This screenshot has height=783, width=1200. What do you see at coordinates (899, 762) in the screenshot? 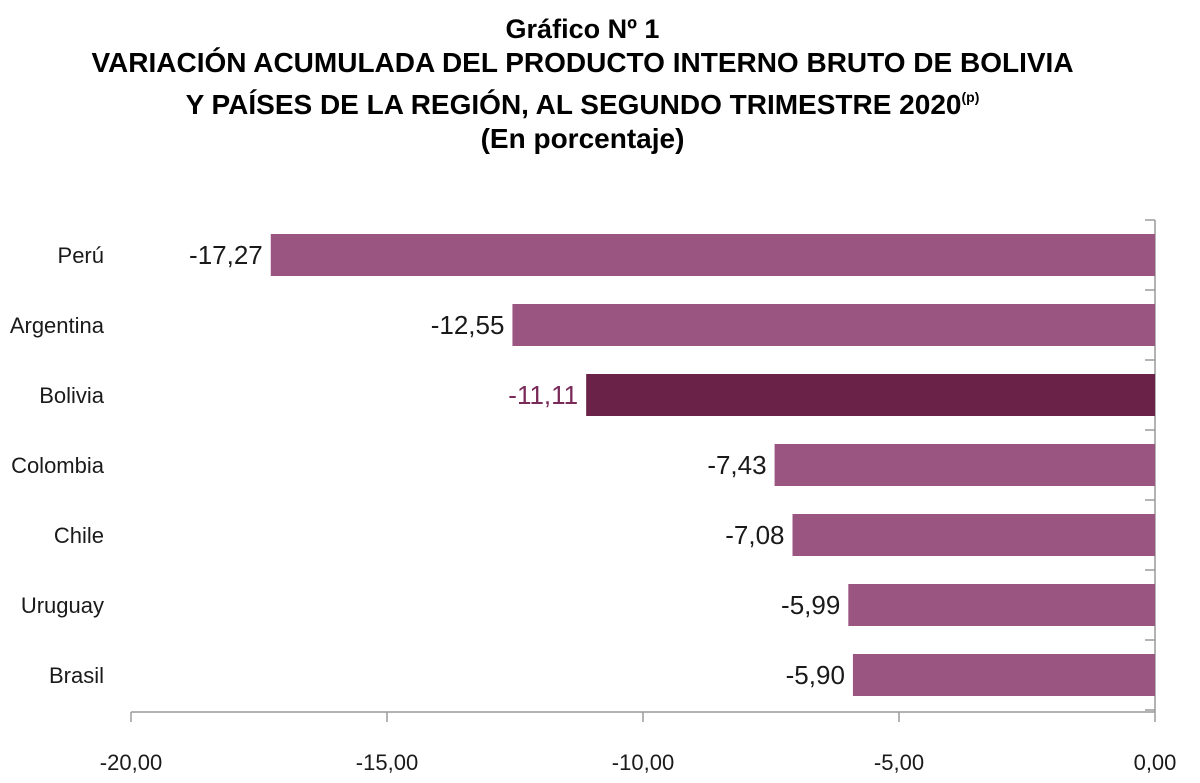
I see `x-tick-label: -5,00` at bounding box center [899, 762].